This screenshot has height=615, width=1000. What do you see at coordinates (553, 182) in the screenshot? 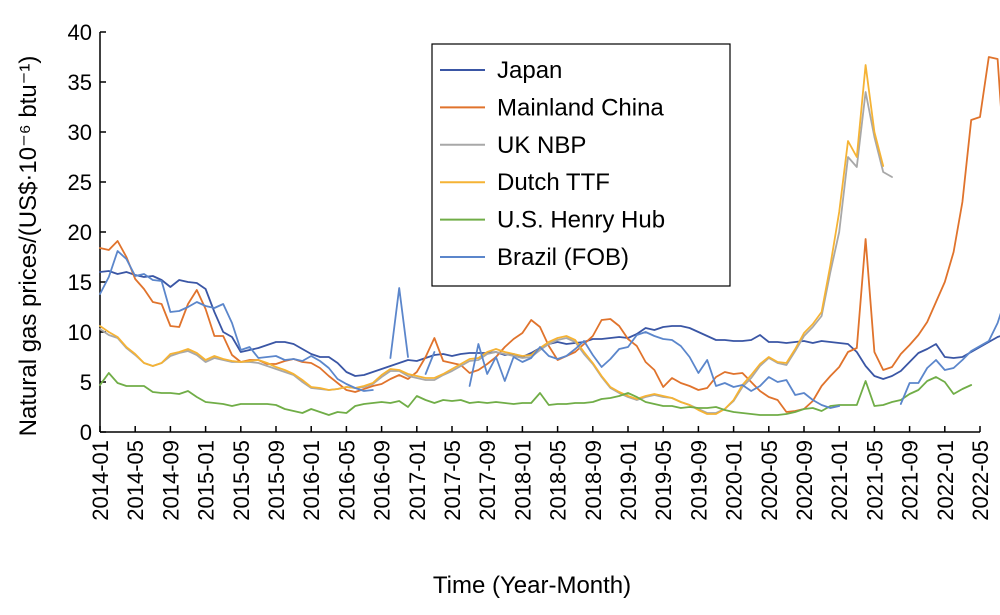
I see `legend-label-dutch-ttf: Dutch TTF` at bounding box center [553, 182].